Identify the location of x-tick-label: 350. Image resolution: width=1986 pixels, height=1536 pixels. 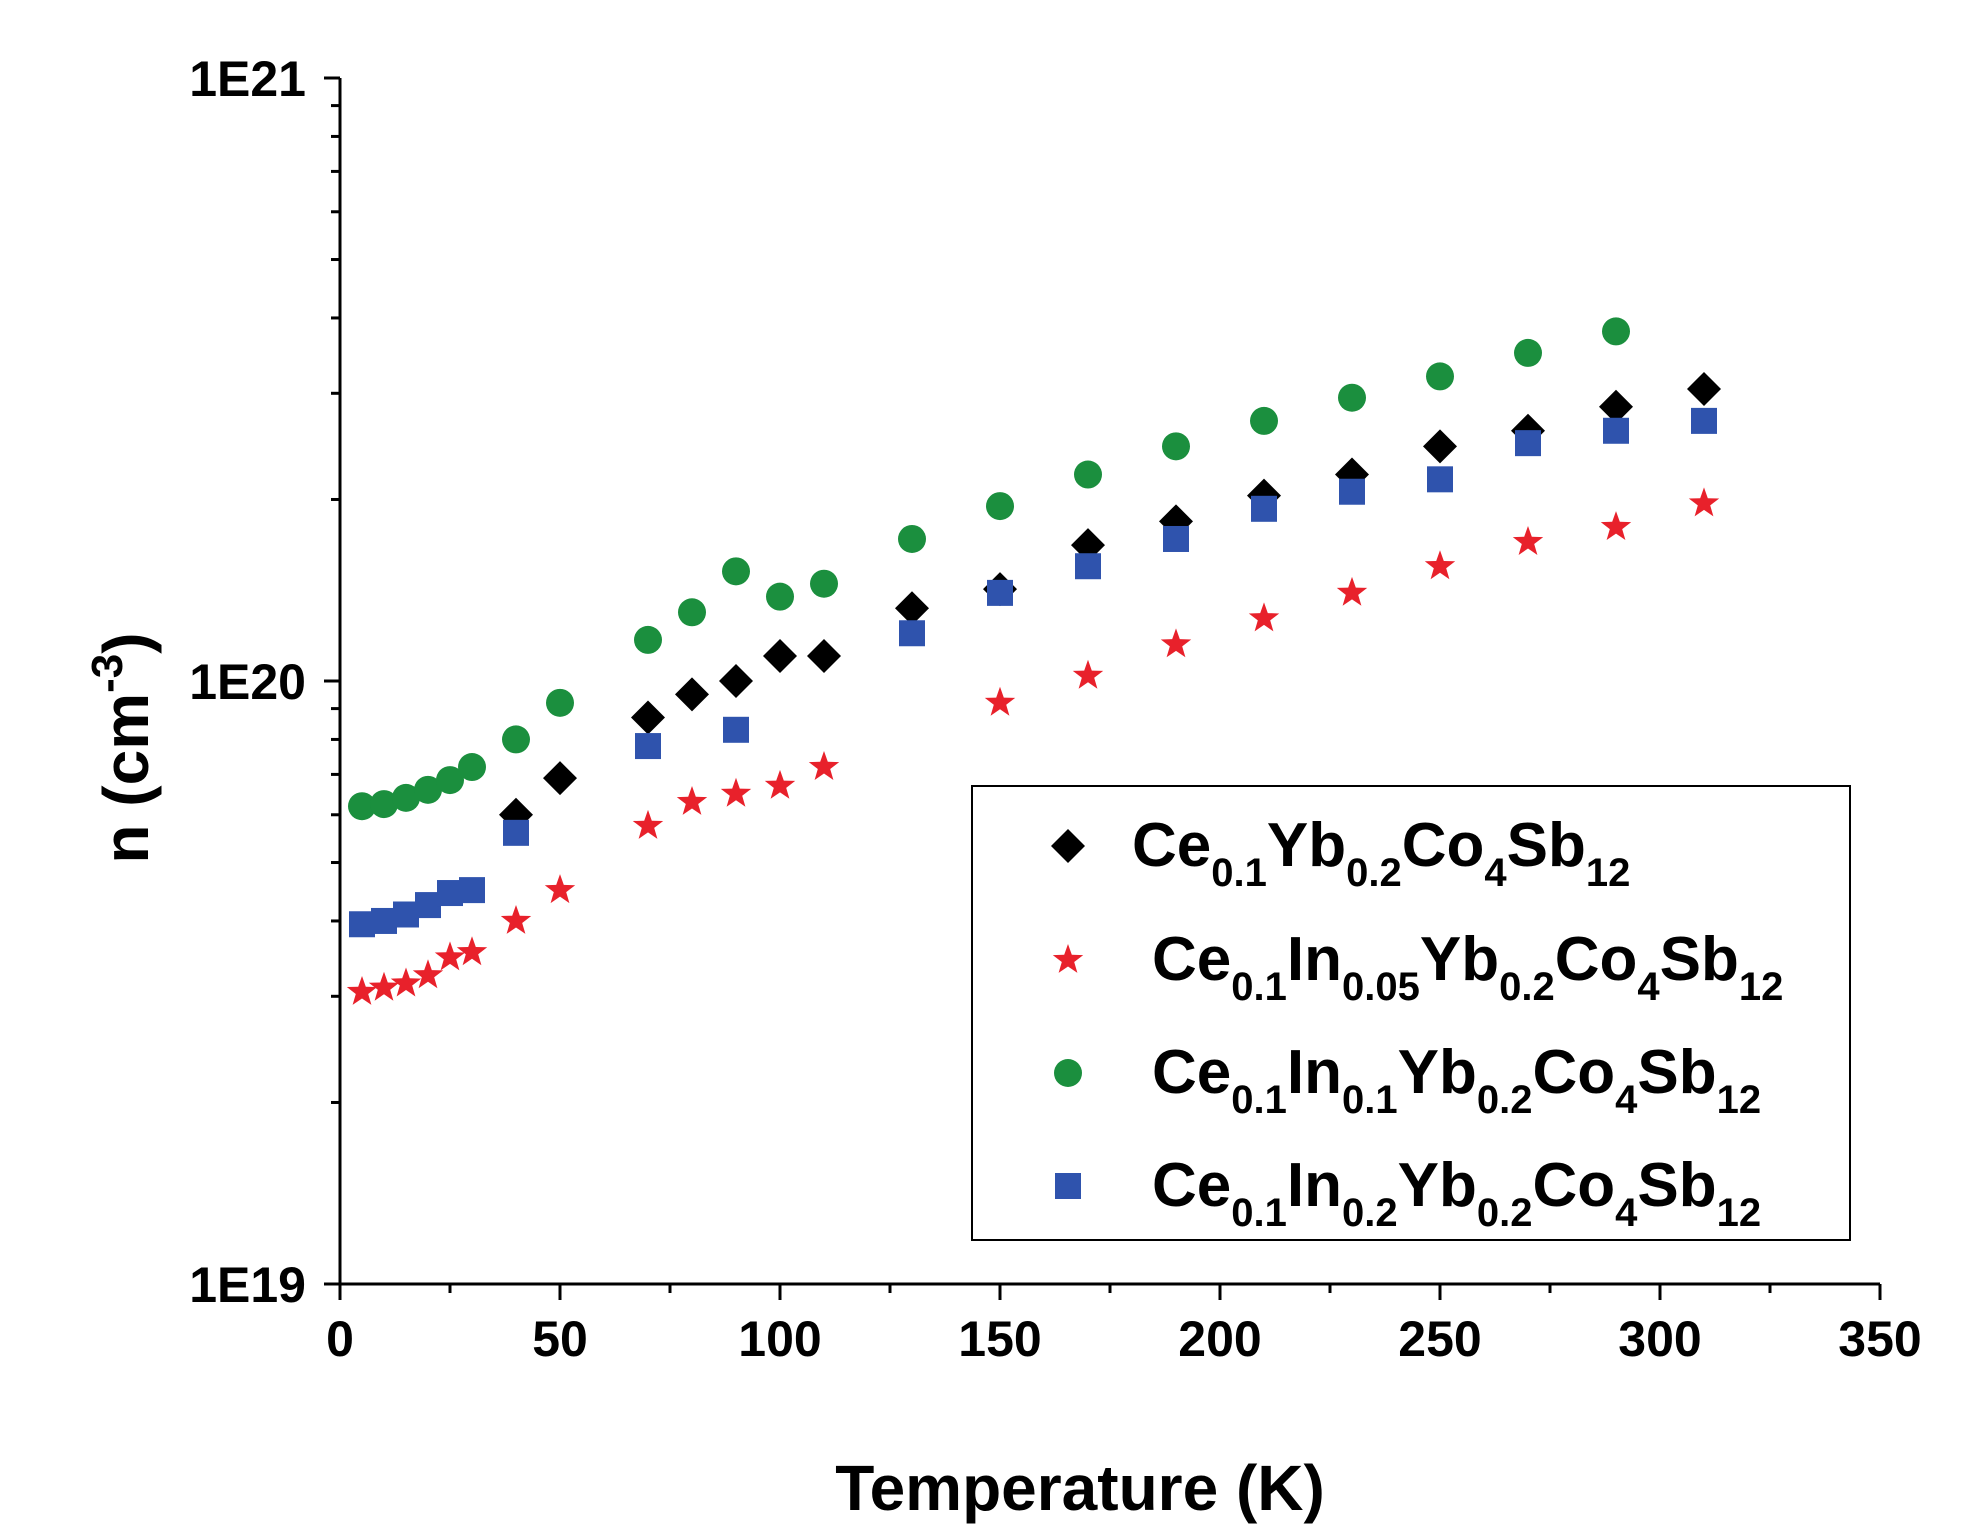
(1879, 1339).